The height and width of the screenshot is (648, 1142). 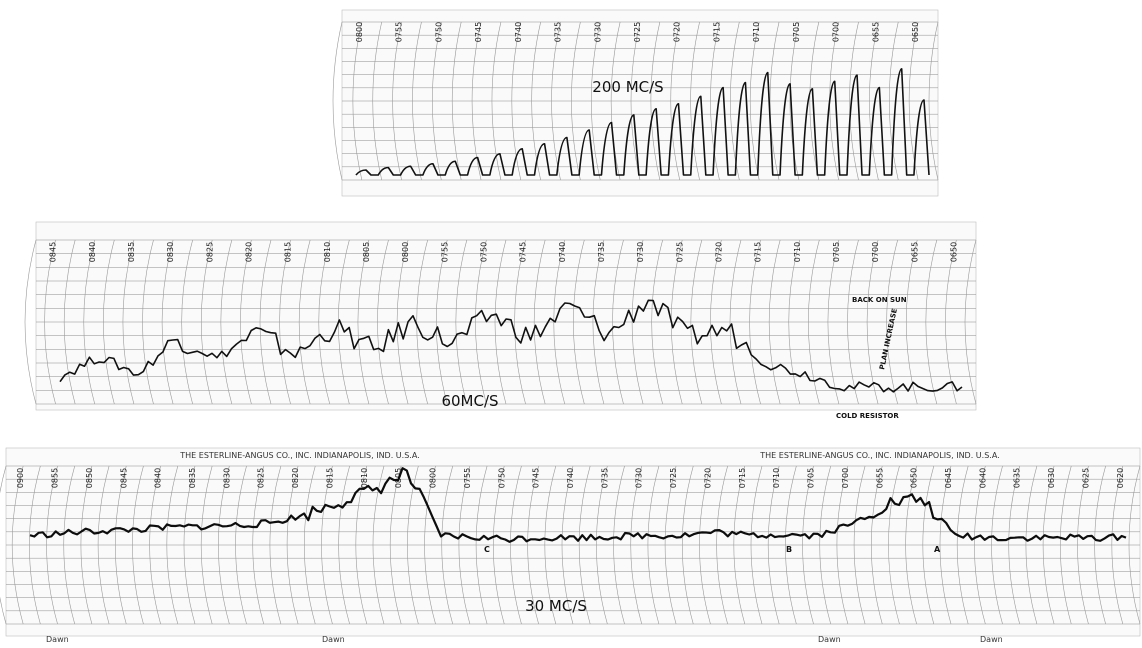 What do you see at coordinates (627, 87) in the screenshot?
I see `panel-title: 200 MC/S` at bounding box center [627, 87].